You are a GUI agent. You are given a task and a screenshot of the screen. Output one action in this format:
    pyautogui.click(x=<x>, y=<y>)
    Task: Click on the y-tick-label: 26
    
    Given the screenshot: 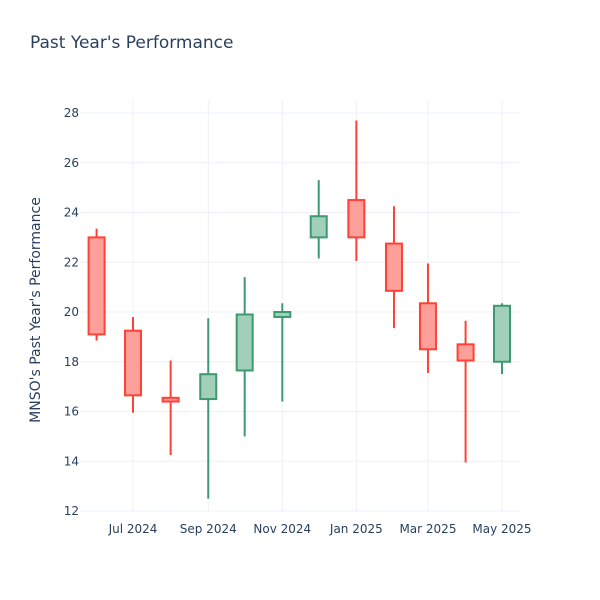 What is the action you would take?
    pyautogui.click(x=71, y=163)
    